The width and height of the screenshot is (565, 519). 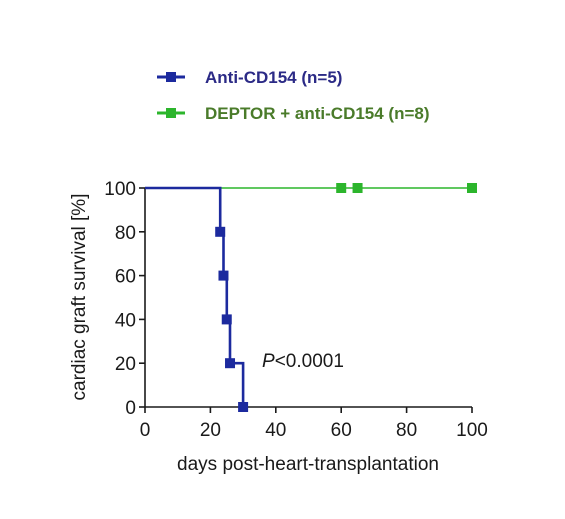 What do you see at coordinates (79, 297) in the screenshot?
I see `y-axis-title: cardiac graft survival [%]` at bounding box center [79, 297].